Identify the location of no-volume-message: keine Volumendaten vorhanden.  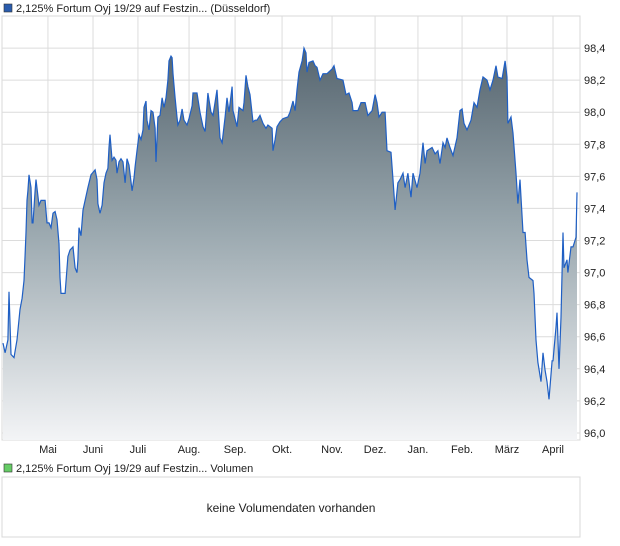
(291, 508).